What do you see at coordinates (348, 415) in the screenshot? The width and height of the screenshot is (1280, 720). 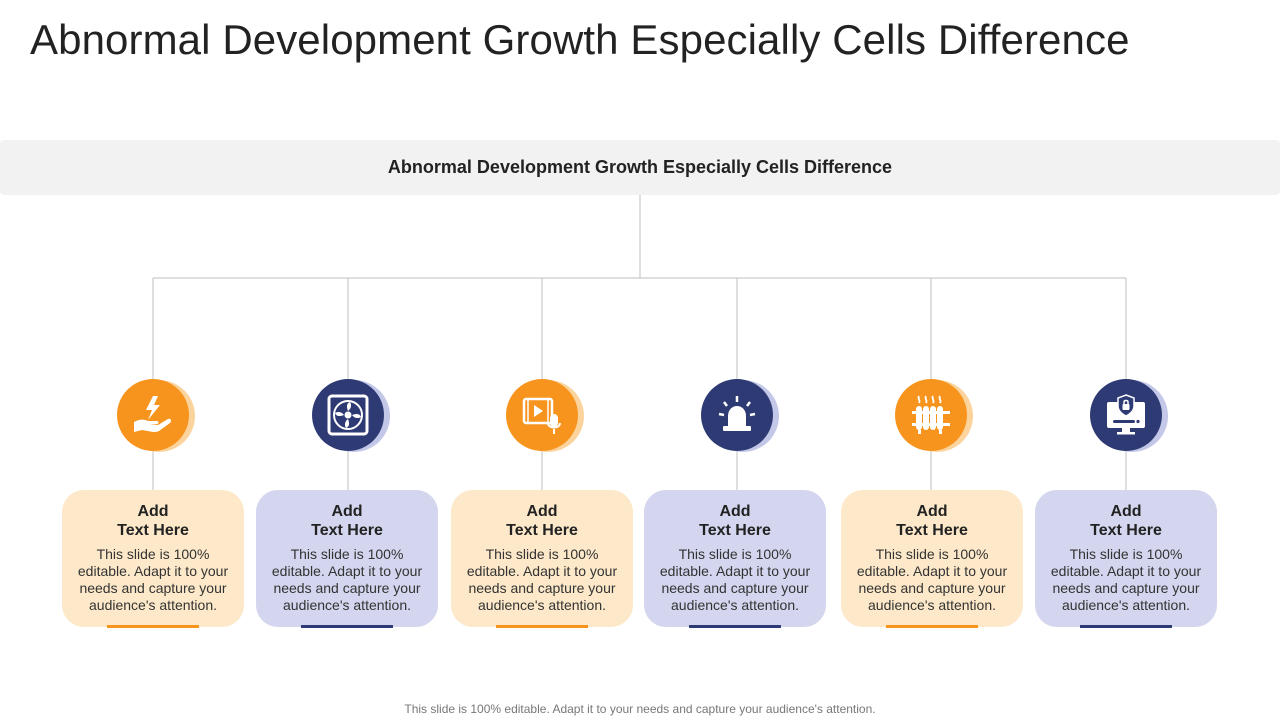 I see `fan-icon` at bounding box center [348, 415].